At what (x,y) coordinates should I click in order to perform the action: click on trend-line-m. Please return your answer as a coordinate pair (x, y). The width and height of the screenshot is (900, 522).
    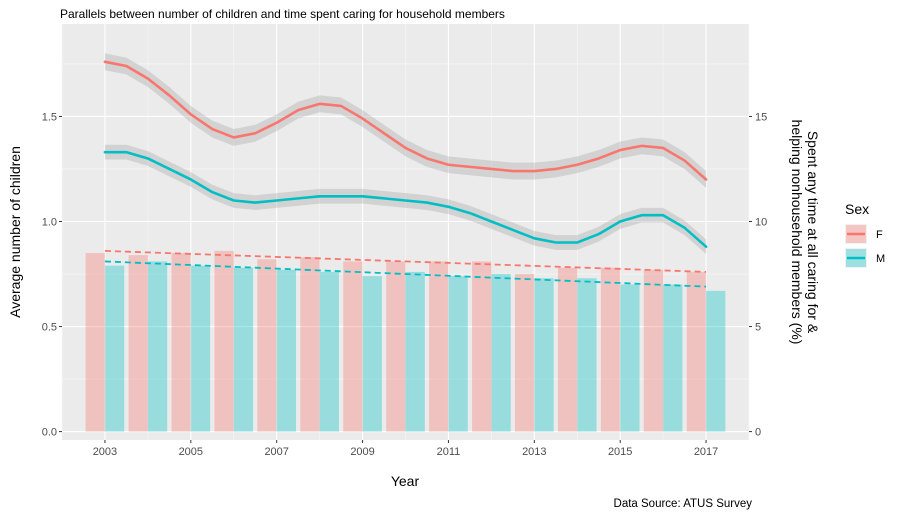
    Looking at the image, I should click on (405, 274).